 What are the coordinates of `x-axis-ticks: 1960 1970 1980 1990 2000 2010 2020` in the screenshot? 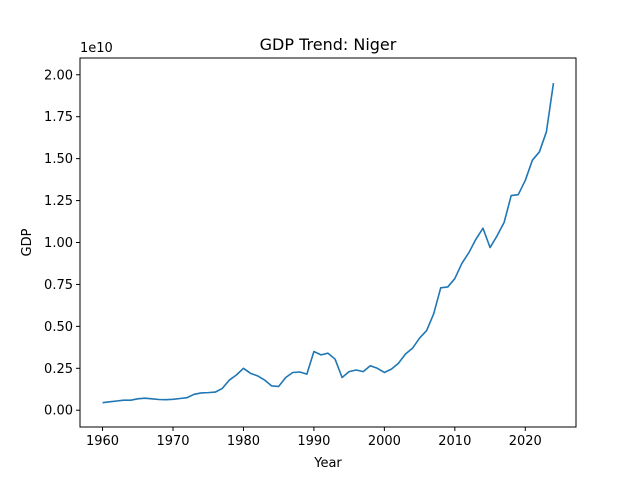 It's located at (314, 438).